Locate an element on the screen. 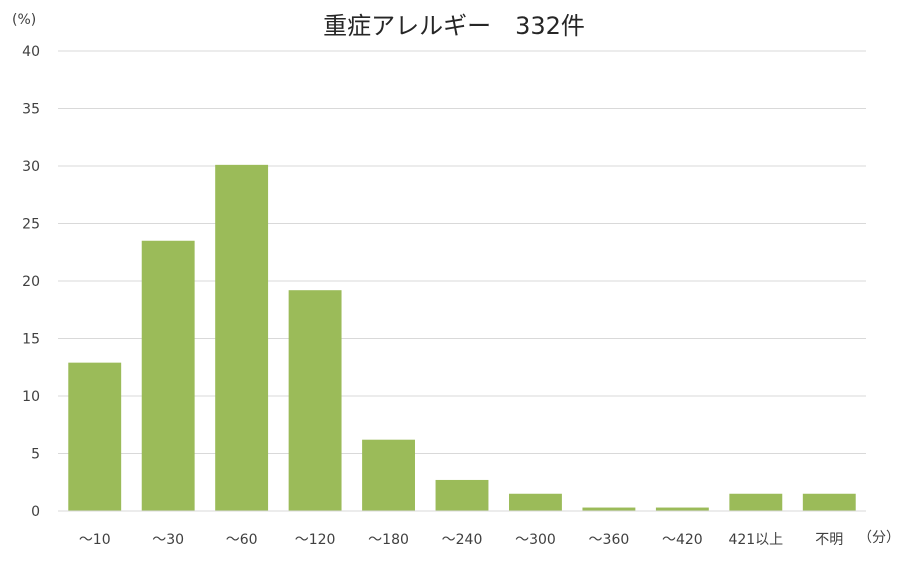 This screenshot has width=908, height=562. x-tick-label: ～420 is located at coordinates (682, 540).